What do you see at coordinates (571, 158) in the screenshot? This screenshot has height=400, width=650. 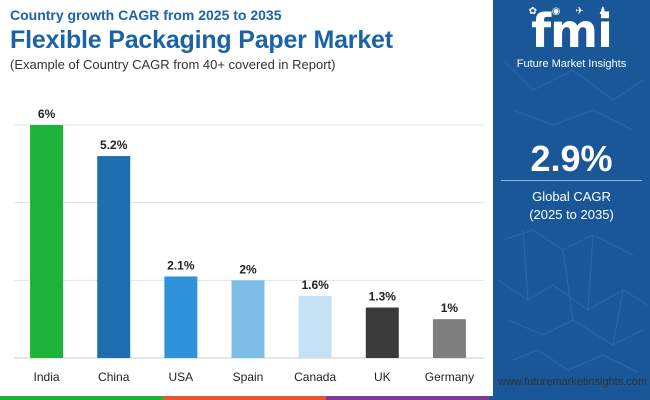 I see `global-cagr-value: 2.9%` at bounding box center [571, 158].